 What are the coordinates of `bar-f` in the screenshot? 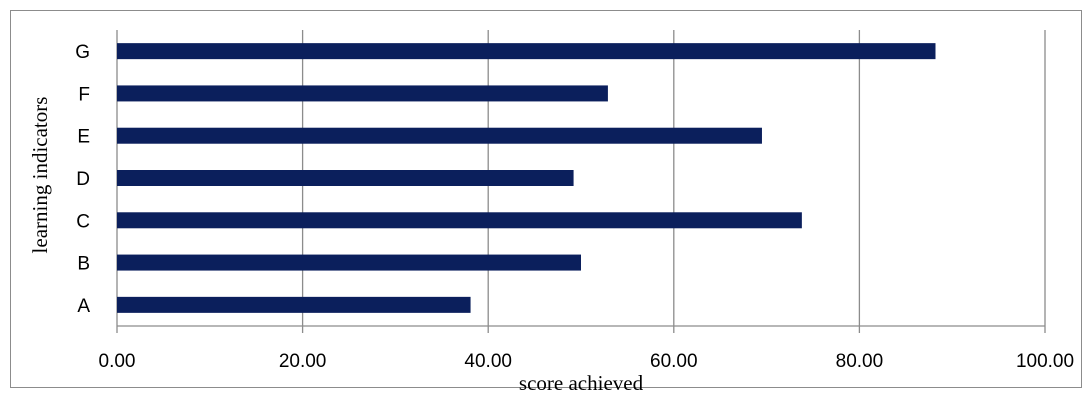 It's located at (362, 93).